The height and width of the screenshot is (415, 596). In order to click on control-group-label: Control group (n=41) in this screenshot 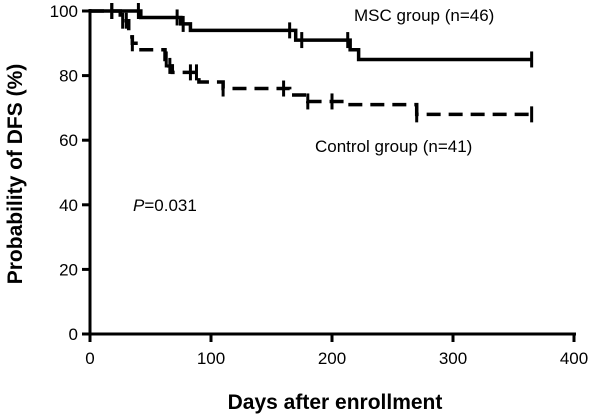, I will do `click(393, 146)`.